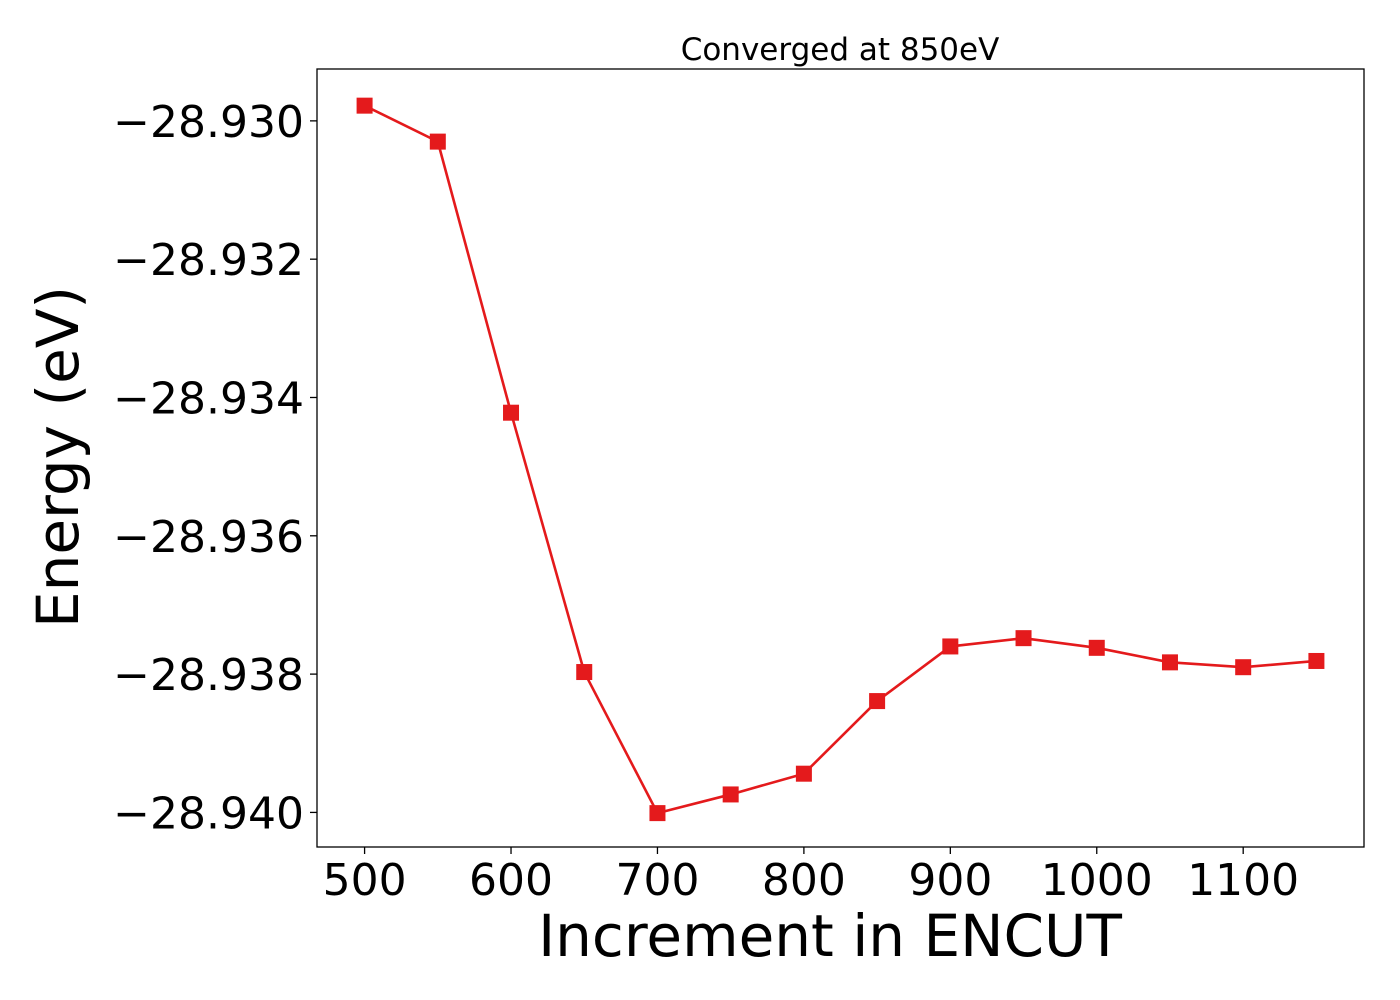 This screenshot has width=1400, height=1000. Describe the element at coordinates (830, 936) in the screenshot. I see `x-axis-label: Increment in ENCUT` at that location.